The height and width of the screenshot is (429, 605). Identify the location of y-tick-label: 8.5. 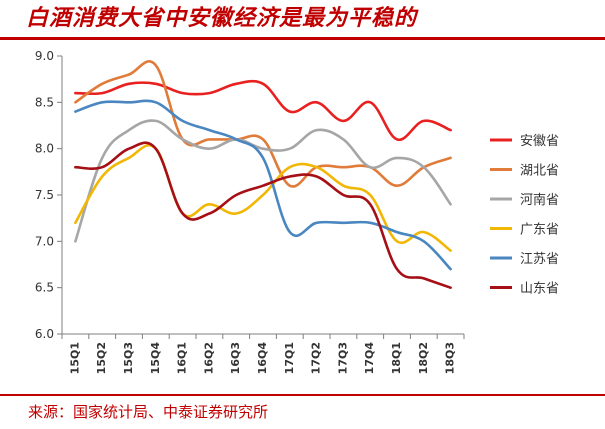
(44, 102).